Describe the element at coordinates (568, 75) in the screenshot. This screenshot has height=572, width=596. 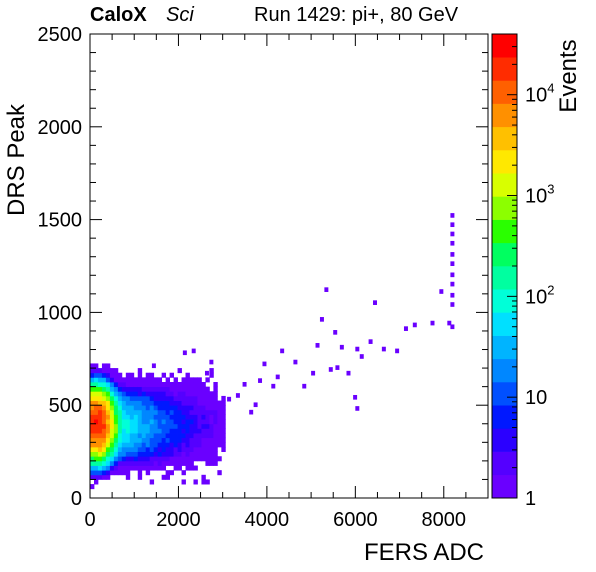
I see `color-scale-label: Events` at that location.